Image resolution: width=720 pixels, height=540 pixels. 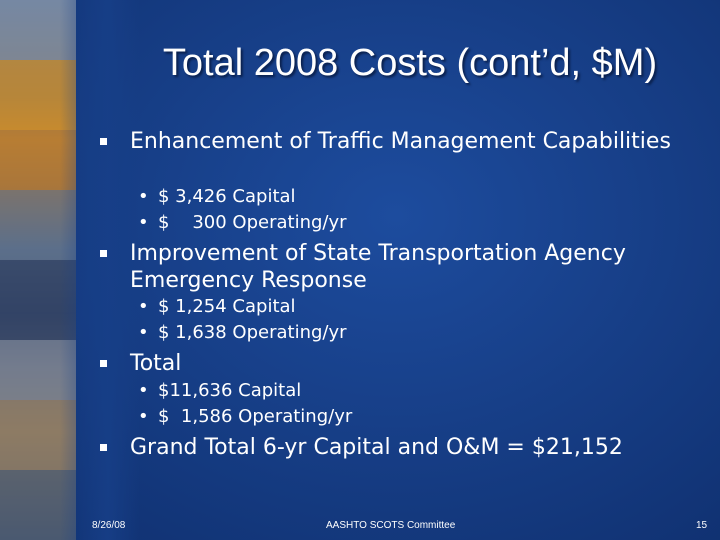 I want to click on bullet-text: Total, so click(x=156, y=363).